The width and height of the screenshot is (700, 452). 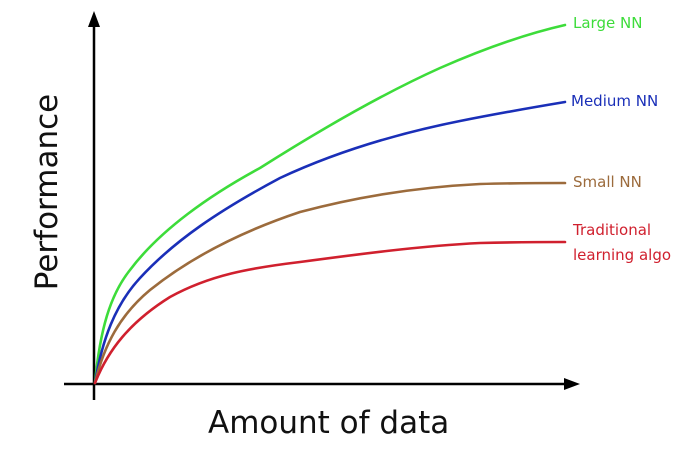 What do you see at coordinates (608, 23) in the screenshot?
I see `label-large-nn: Large NN` at bounding box center [608, 23].